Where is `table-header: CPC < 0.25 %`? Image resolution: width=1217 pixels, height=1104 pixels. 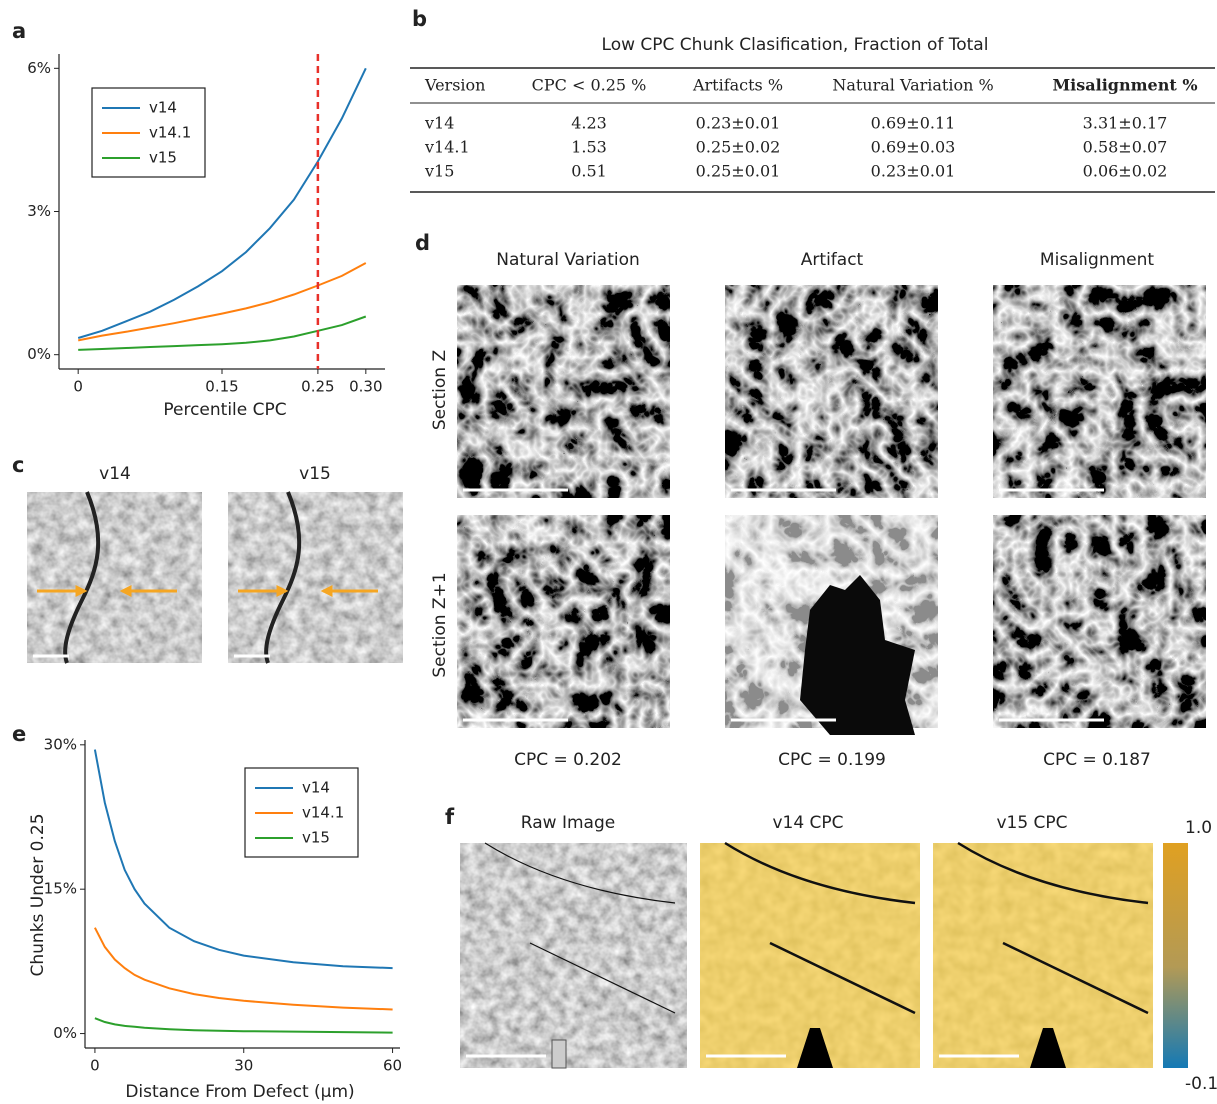 table-header: CPC < 0.25 % is located at coordinates (589, 85).